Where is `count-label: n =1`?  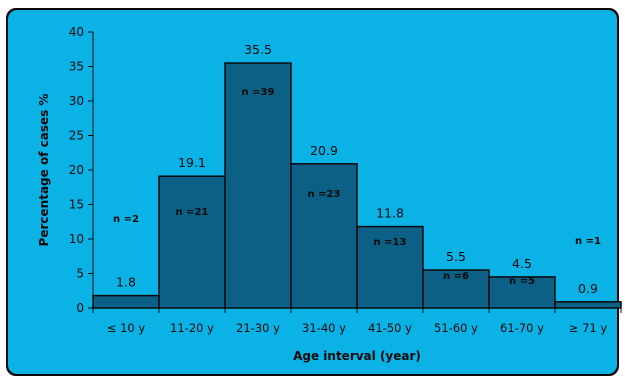
count-label: n =1 is located at coordinates (588, 241).